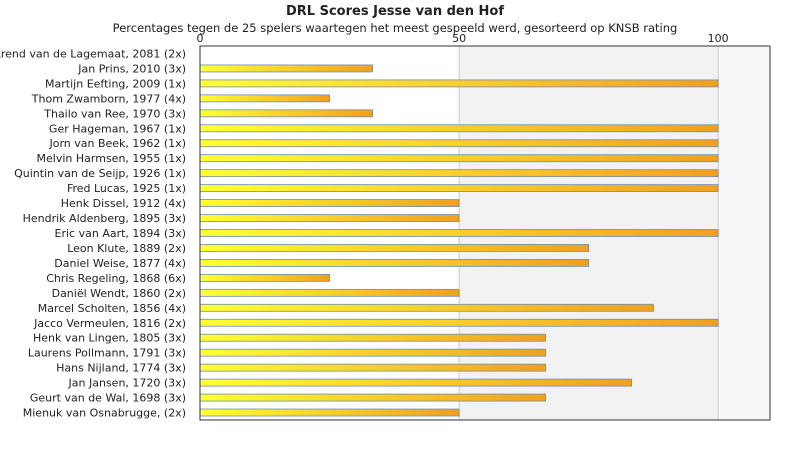 The image size is (790, 450). I want to click on category-label-23: Geurt van de Wal, 1698 (3x), so click(108, 398).